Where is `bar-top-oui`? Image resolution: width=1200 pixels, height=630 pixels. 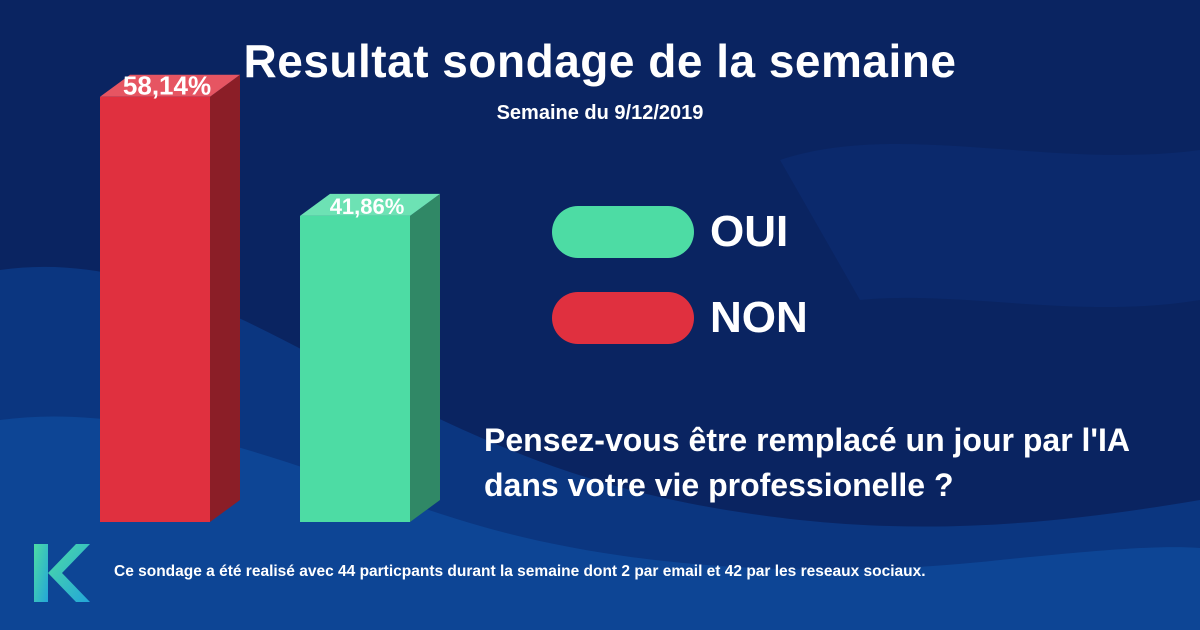
bar-top-oui is located at coordinates (370, 204).